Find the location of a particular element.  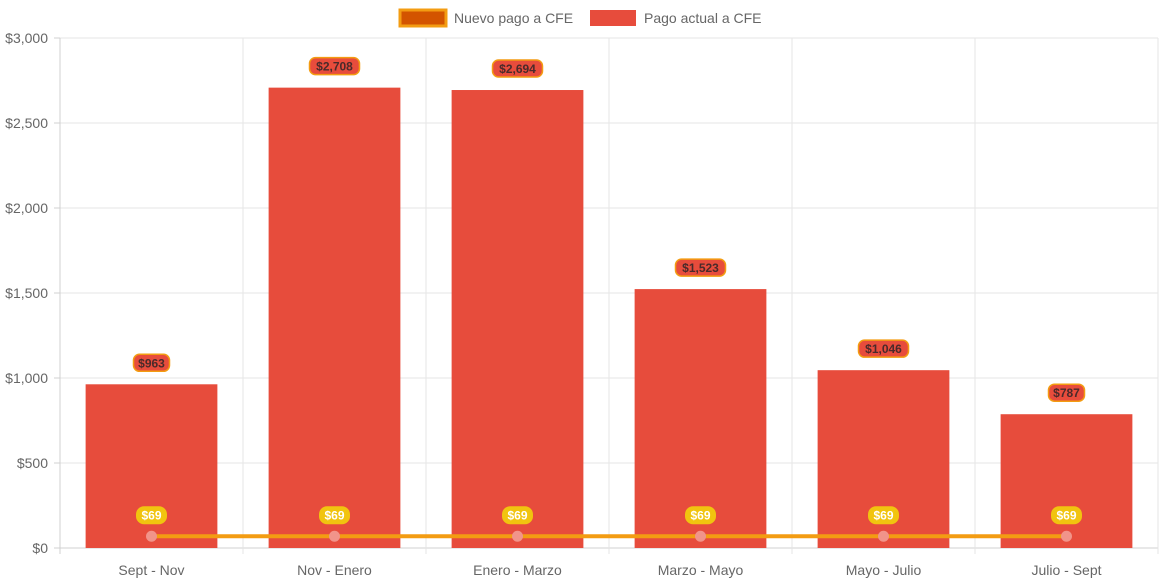

bar-data-label: $963 is located at coordinates (151, 363).